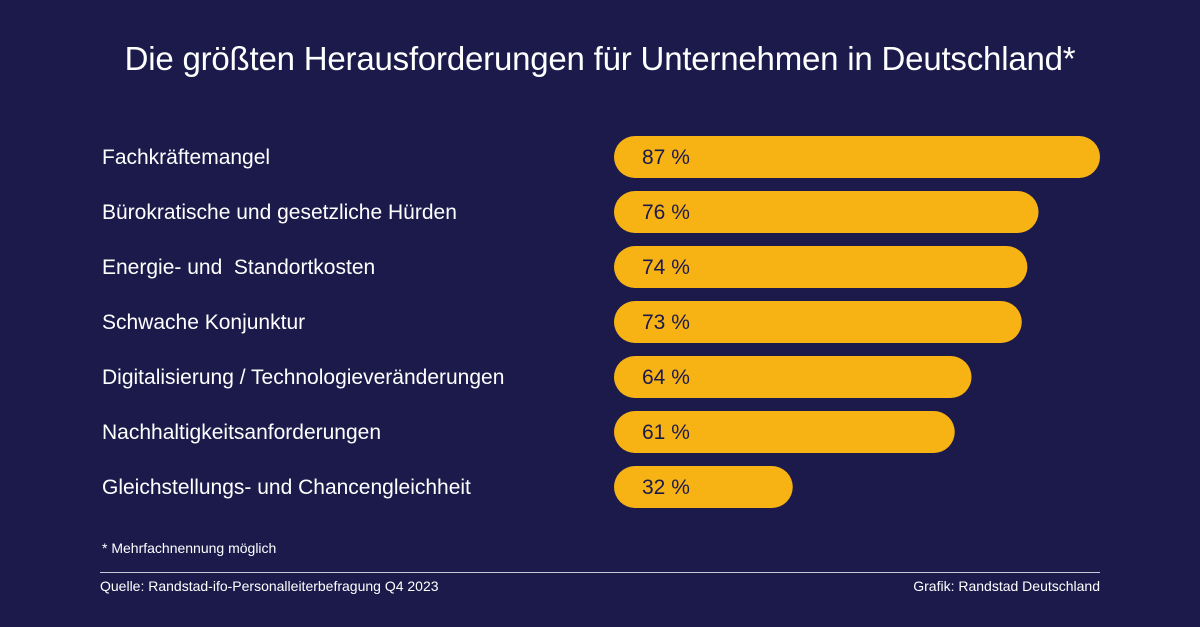 The image size is (1200, 627). What do you see at coordinates (186, 157) in the screenshot?
I see `category-label: Fachkräftemangel` at bounding box center [186, 157].